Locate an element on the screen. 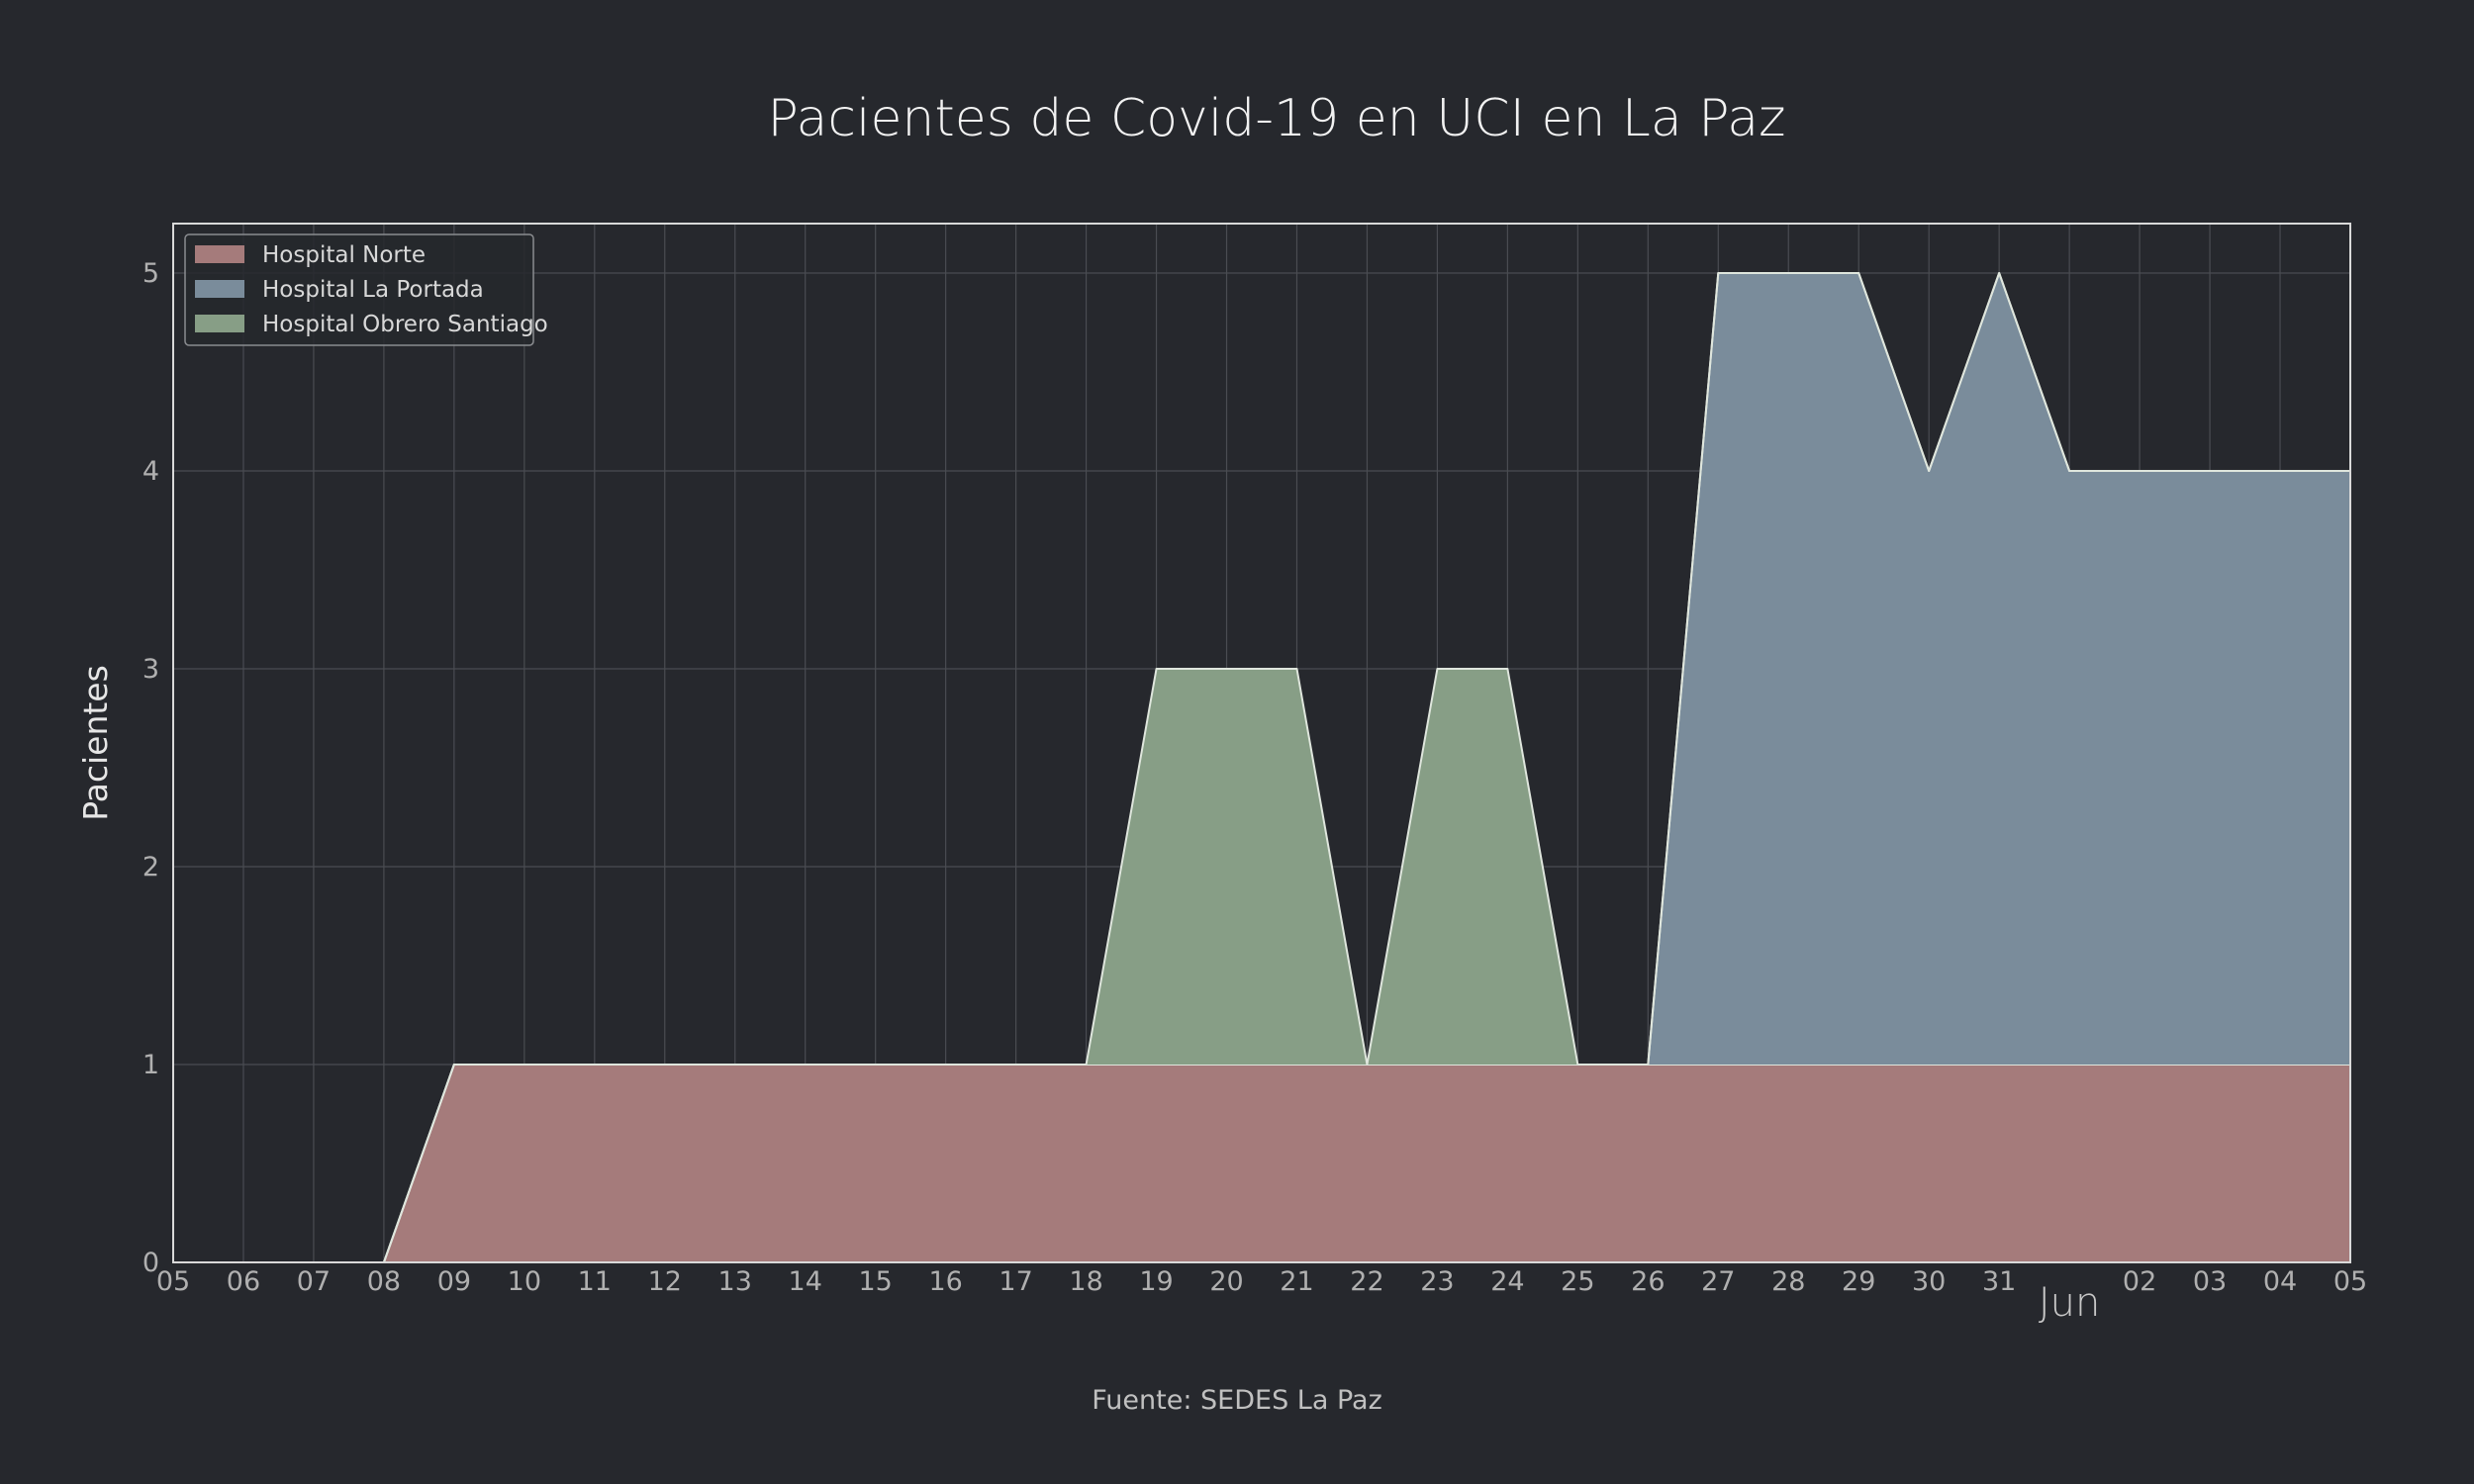 This screenshot has width=2474, height=1484. source-note: Fuente: SEDES La Paz is located at coordinates (1237, 1400).